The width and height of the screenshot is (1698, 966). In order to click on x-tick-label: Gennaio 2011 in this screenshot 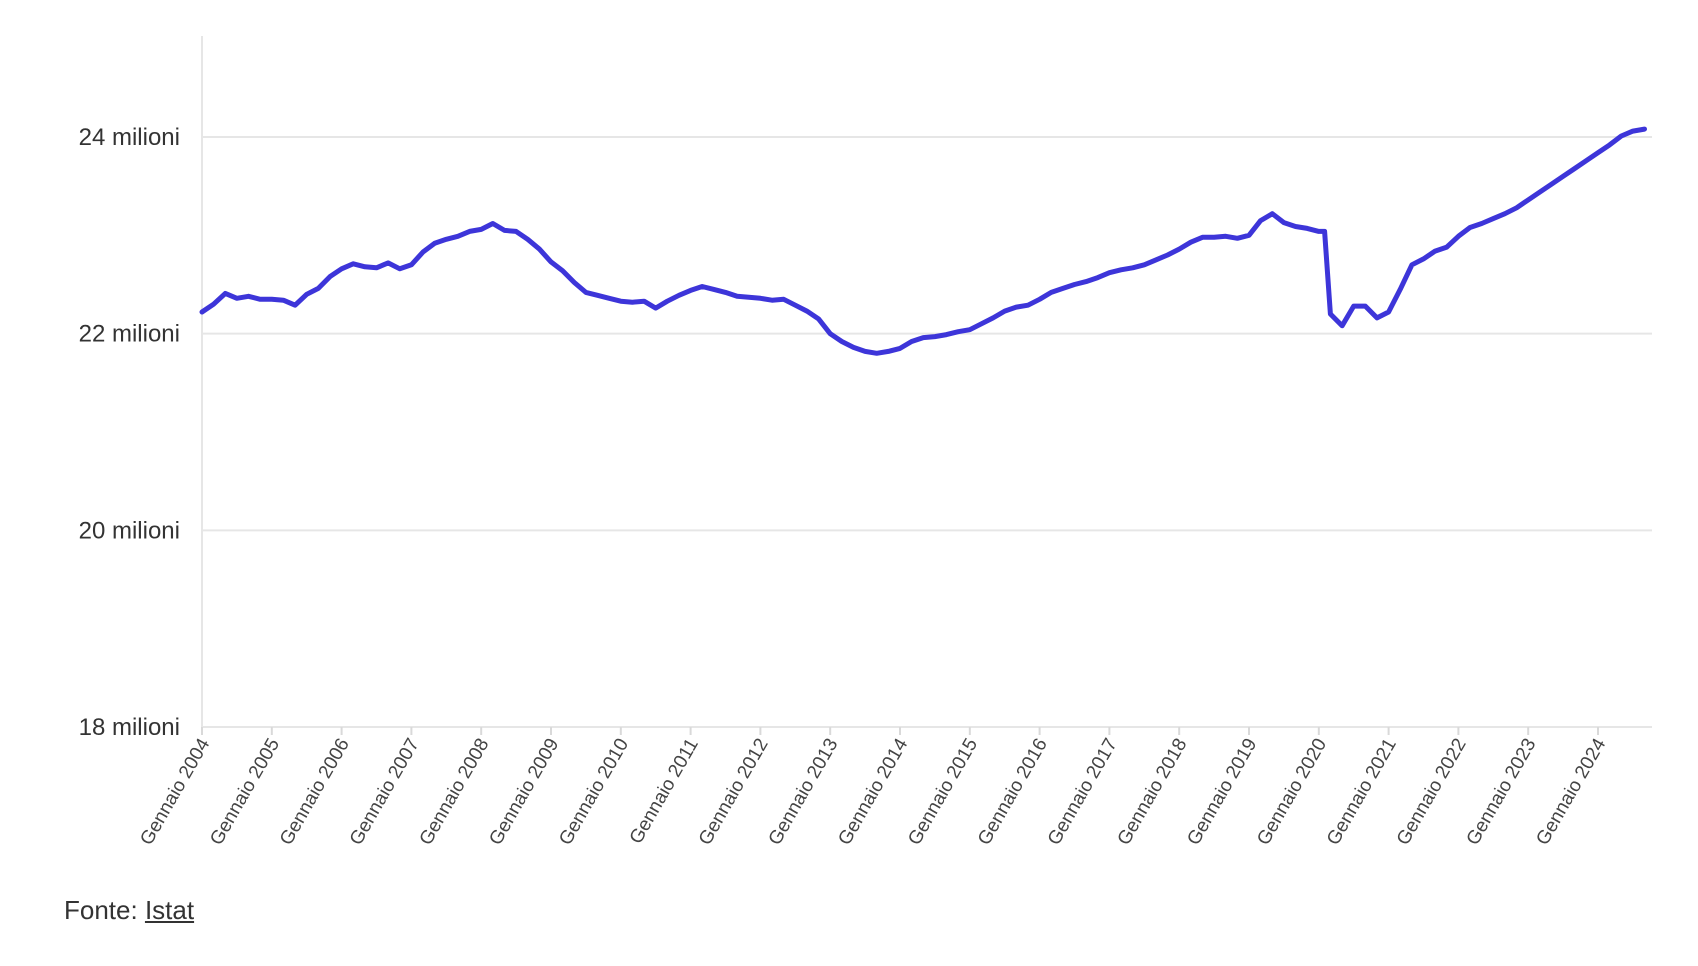, I will do `click(664, 791)`.